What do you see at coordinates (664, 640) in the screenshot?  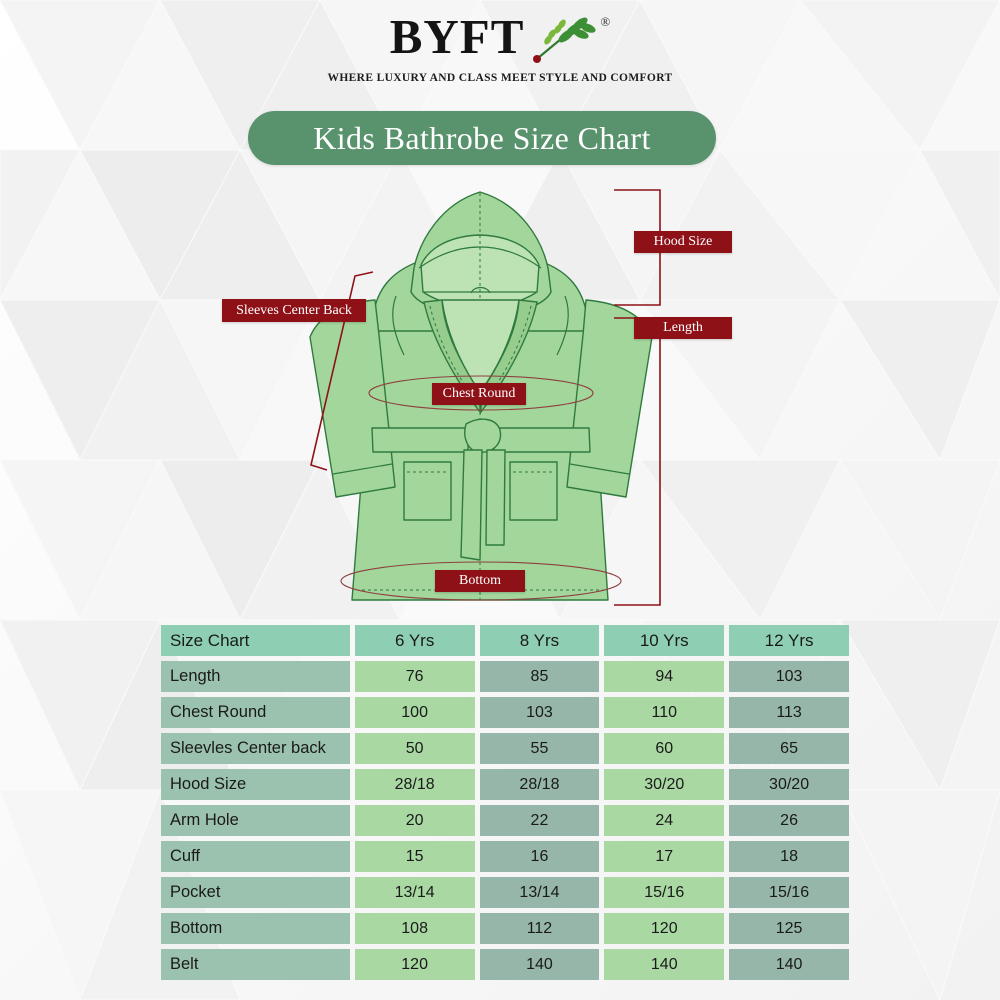 I see `column-header-10yrs: 10 Yrs` at bounding box center [664, 640].